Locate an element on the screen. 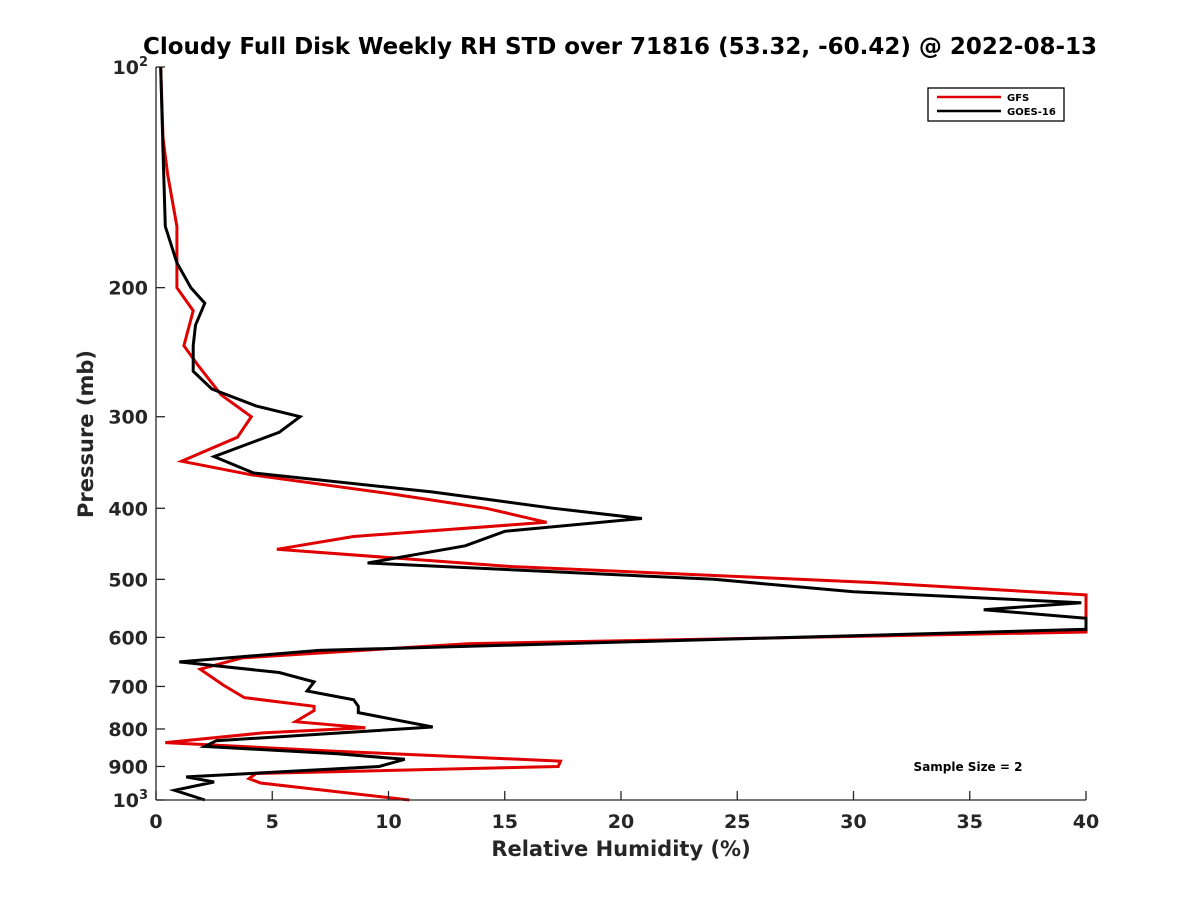 This screenshot has width=1200, height=900. y-tick-label: 10³ is located at coordinates (131, 800).